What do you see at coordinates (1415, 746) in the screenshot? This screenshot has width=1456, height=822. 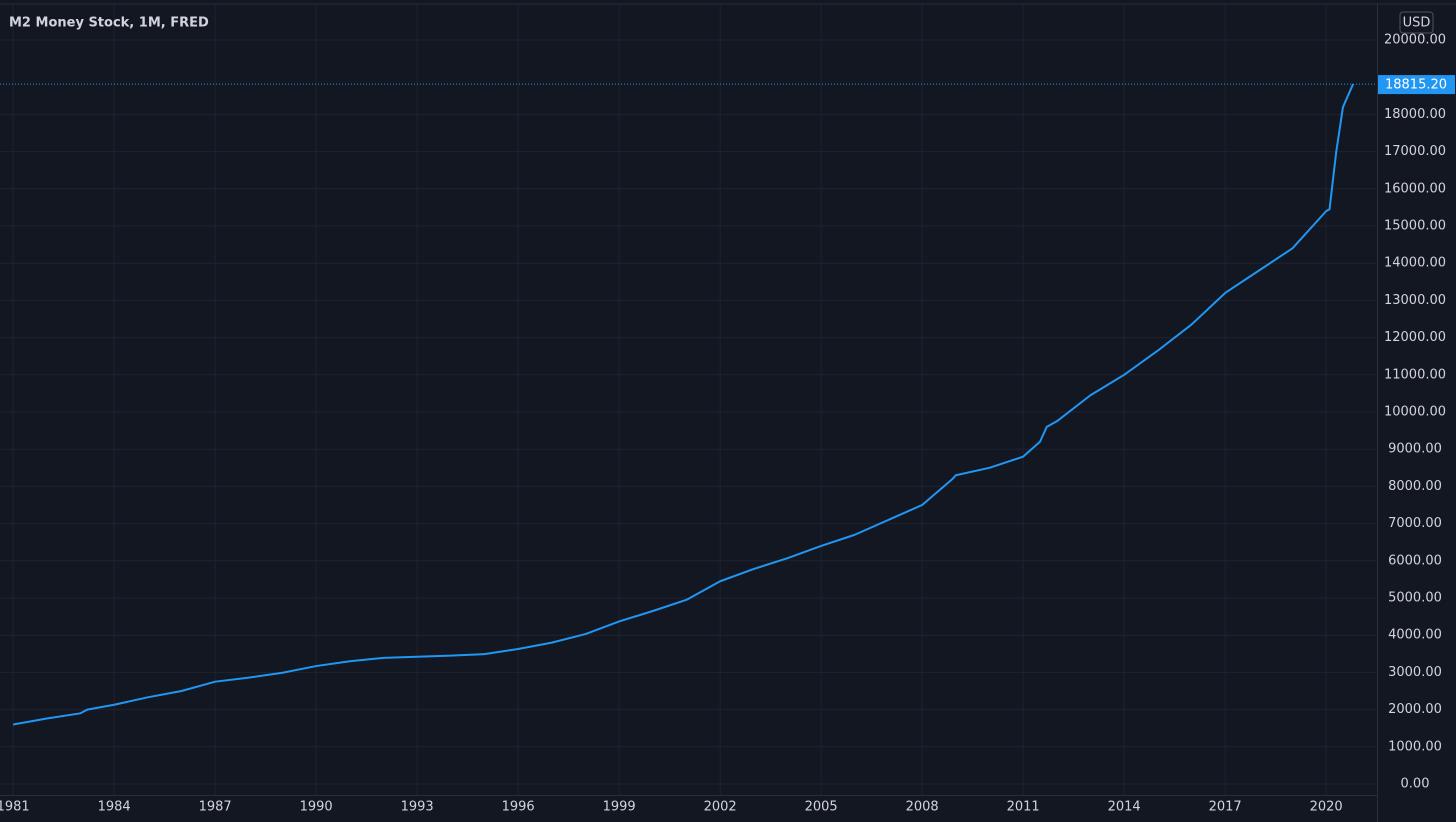 I see `y-tick-label: 1000.00` at bounding box center [1415, 746].